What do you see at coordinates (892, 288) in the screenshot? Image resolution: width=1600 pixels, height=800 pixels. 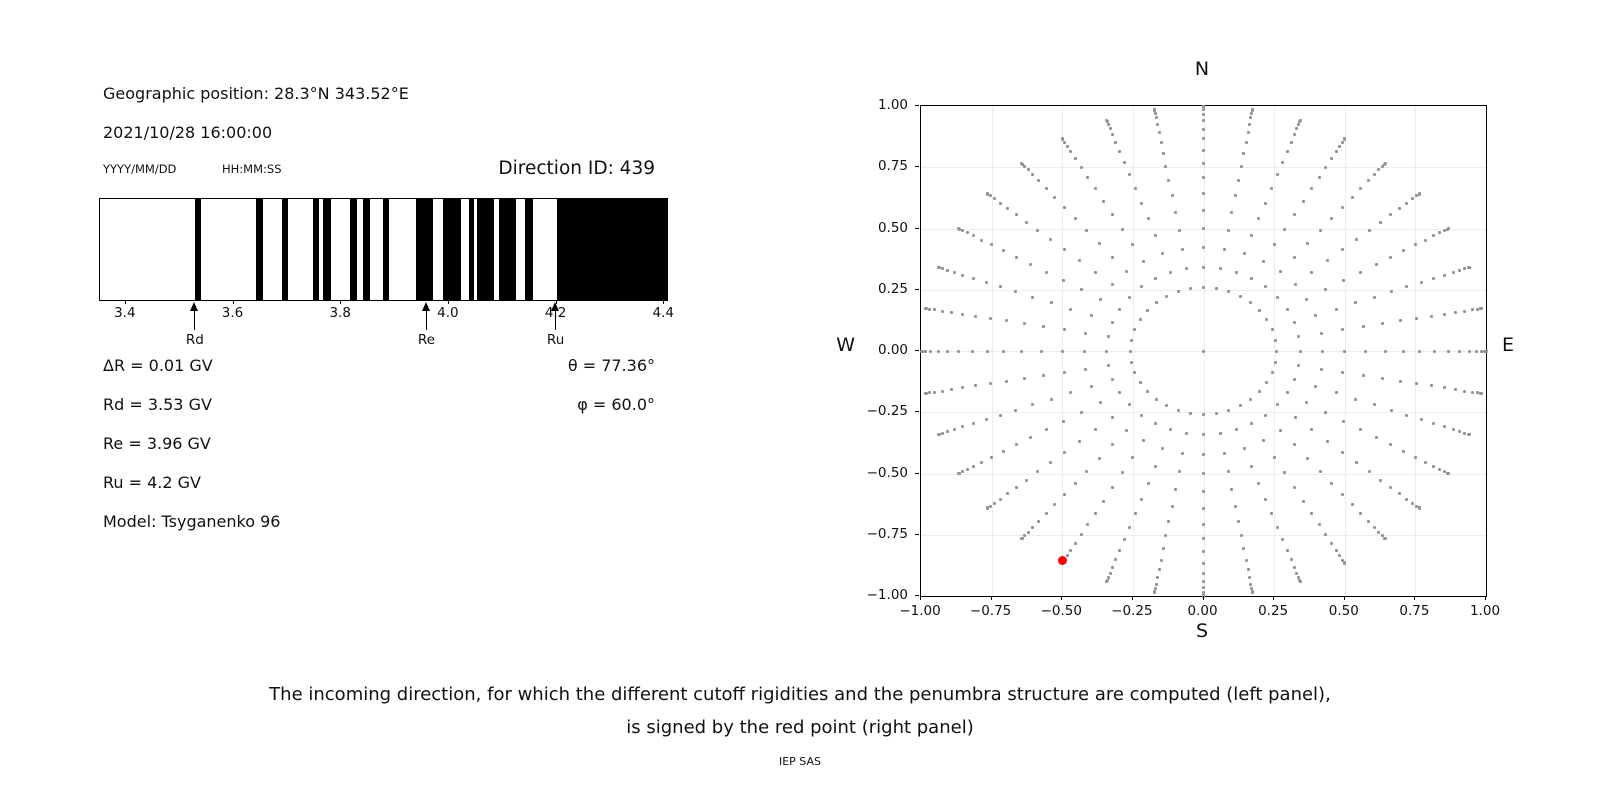 I see `direction-y-tick-label: 0.25` at bounding box center [892, 288].